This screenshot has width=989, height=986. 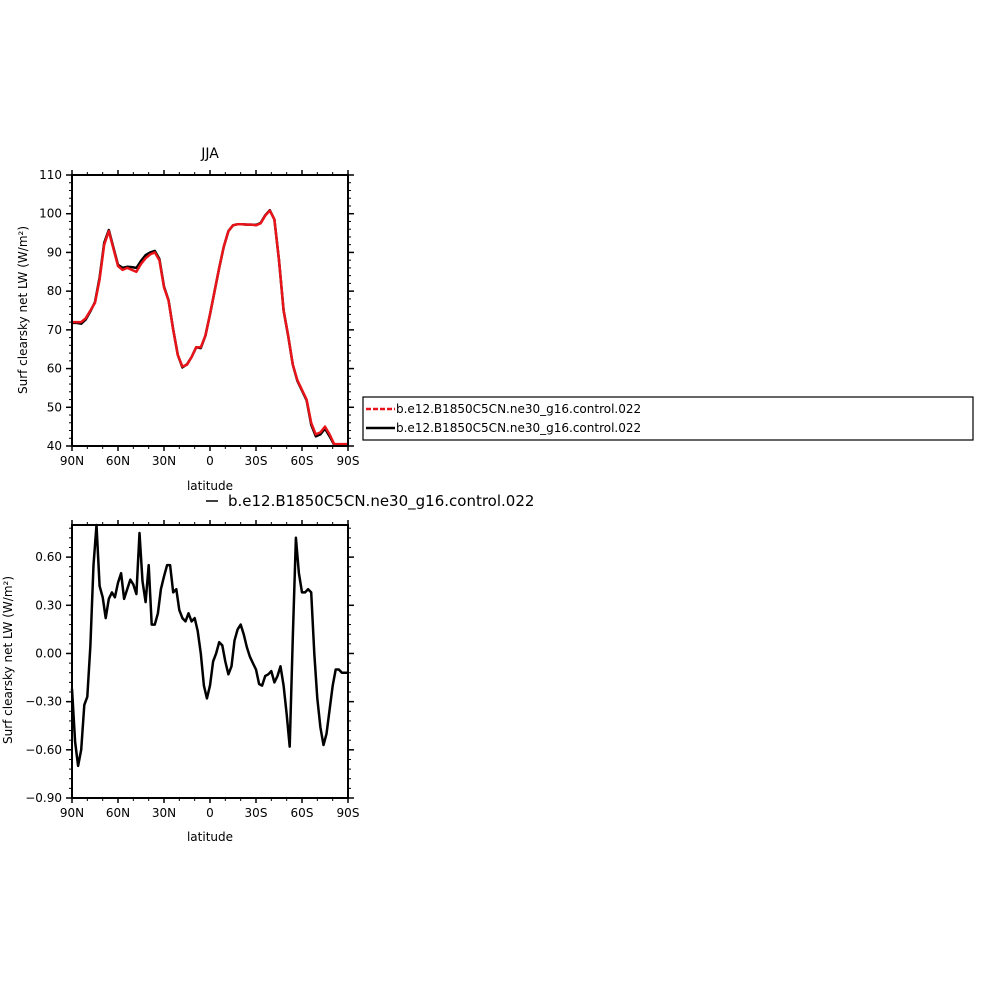 What do you see at coordinates (54, 291) in the screenshot?
I see `top-panel-ytick-label: 80` at bounding box center [54, 291].